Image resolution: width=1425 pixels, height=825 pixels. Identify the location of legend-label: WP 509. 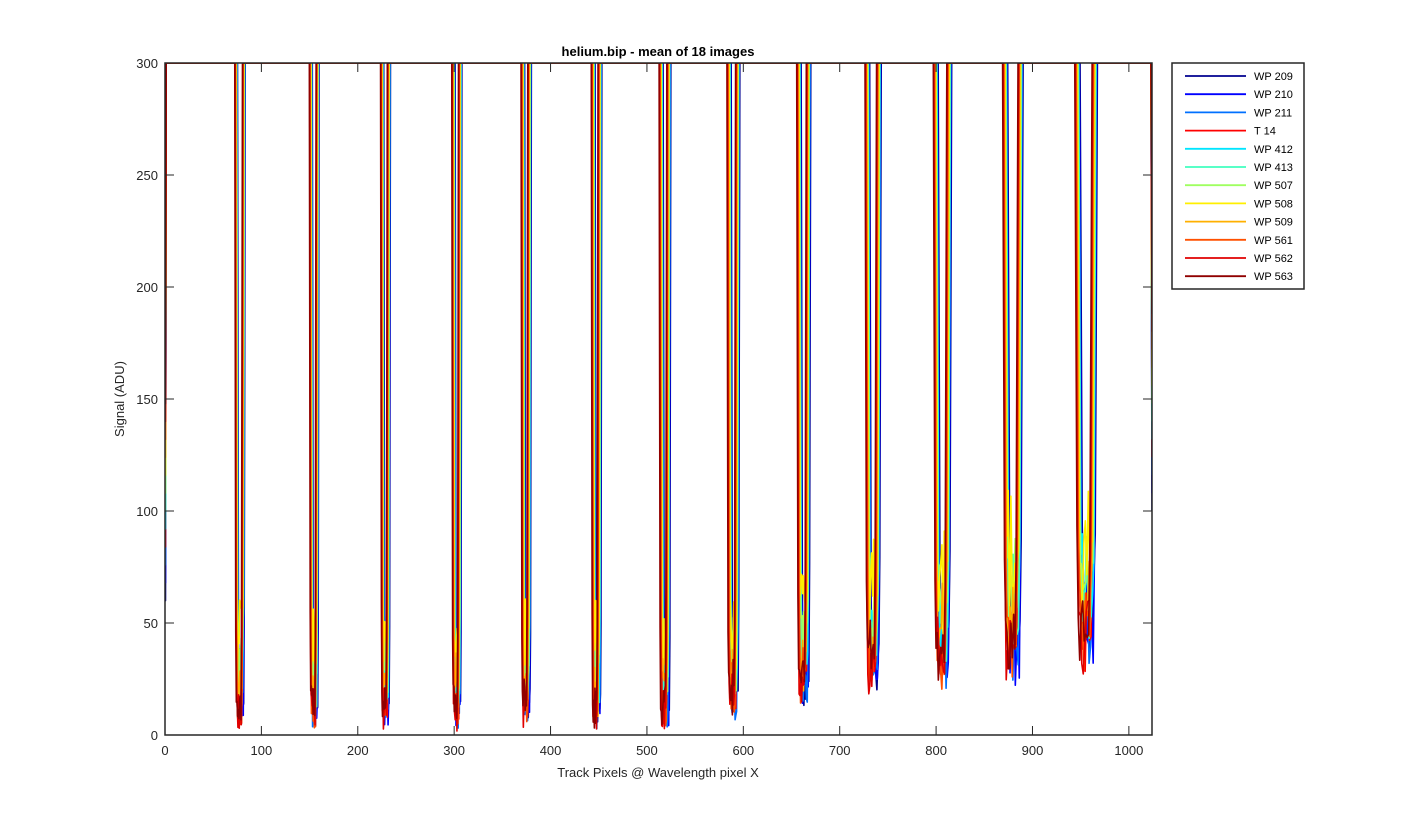
(1273, 223).